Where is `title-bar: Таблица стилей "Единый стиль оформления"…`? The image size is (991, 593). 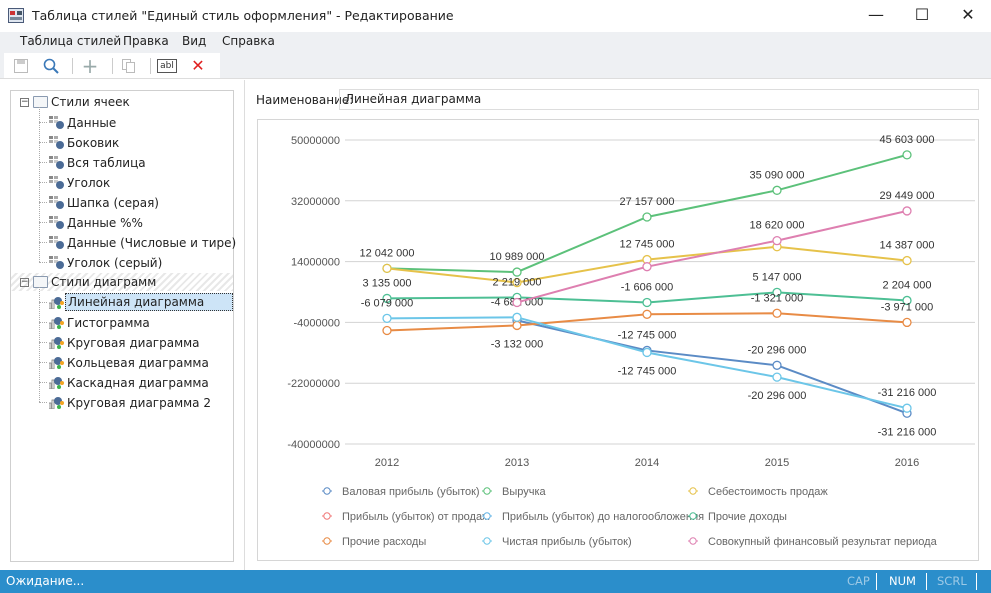
title-bar: Таблица стилей "Единый стиль оформления"… is located at coordinates (495, 16).